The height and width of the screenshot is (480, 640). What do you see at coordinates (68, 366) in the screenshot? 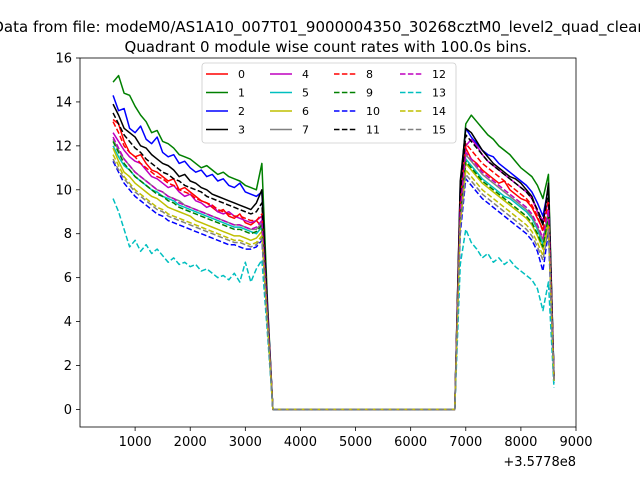
I see `y-tick-label: 2` at bounding box center [68, 366].